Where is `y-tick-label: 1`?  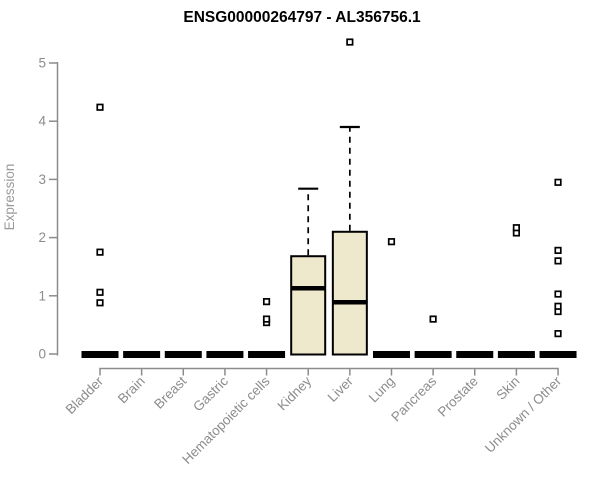
y-tick-label: 1 is located at coordinates (42, 295).